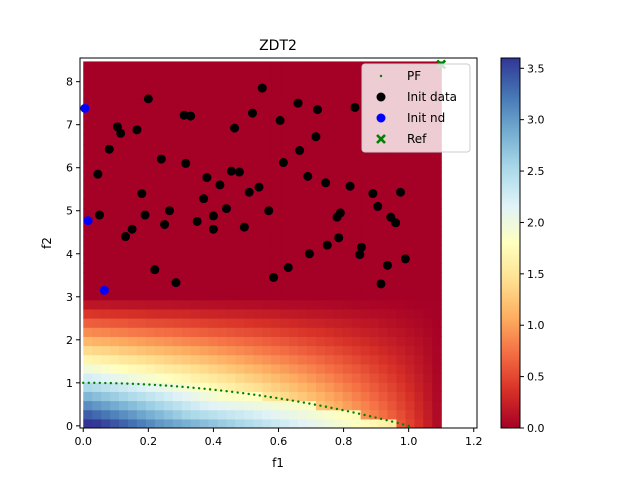 The width and height of the screenshot is (640, 480). What do you see at coordinates (381, 118) in the screenshot?
I see `legend-init-nd-marker` at bounding box center [381, 118].